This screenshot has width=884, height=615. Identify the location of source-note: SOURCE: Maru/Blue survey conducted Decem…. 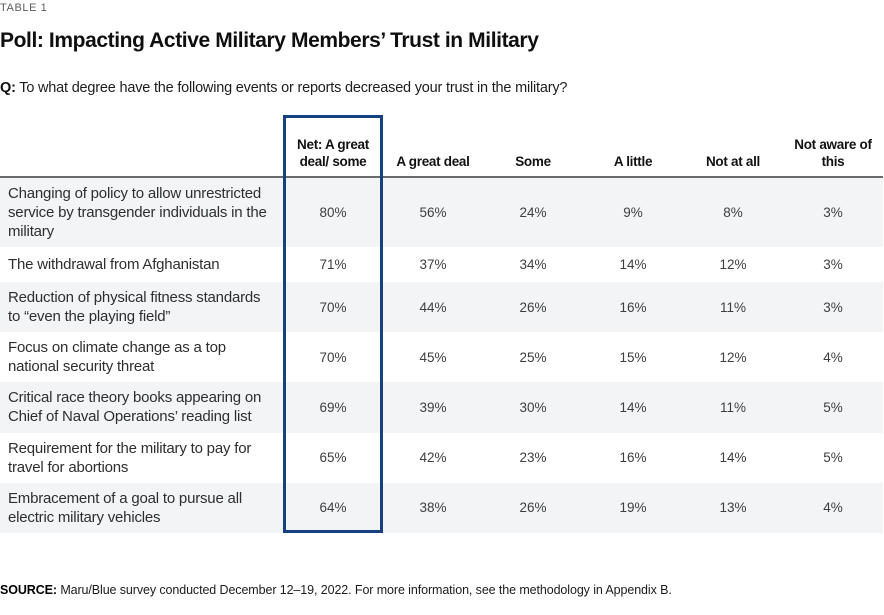
(442, 590).